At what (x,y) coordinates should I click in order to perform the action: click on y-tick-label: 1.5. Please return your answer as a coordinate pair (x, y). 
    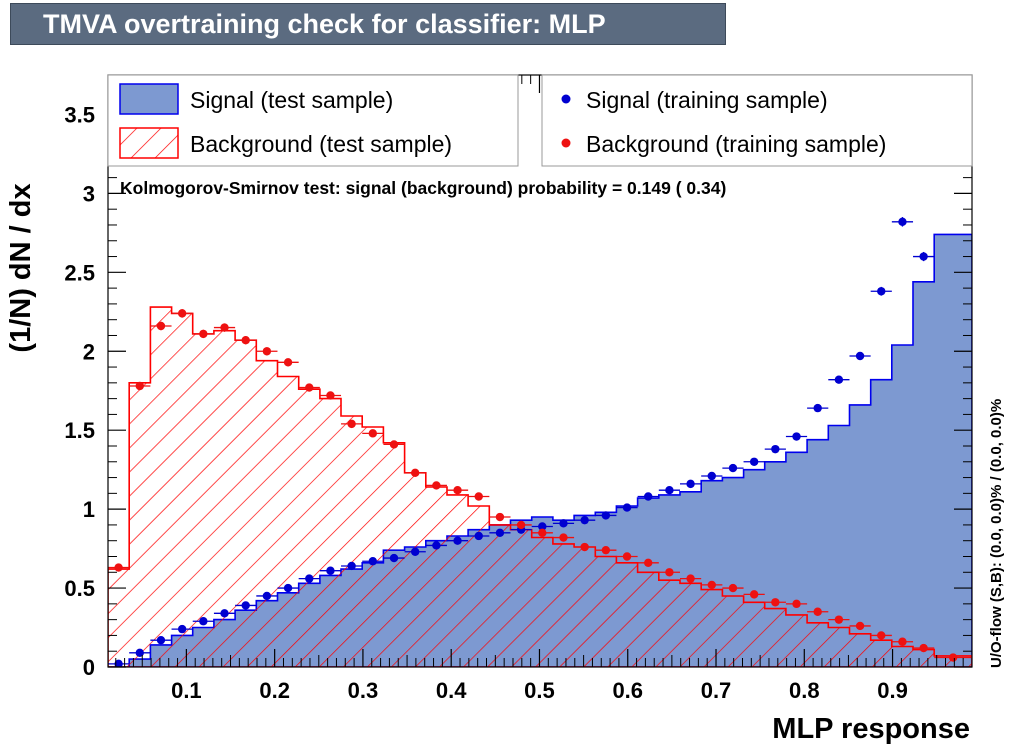
    Looking at the image, I should click on (79, 430).